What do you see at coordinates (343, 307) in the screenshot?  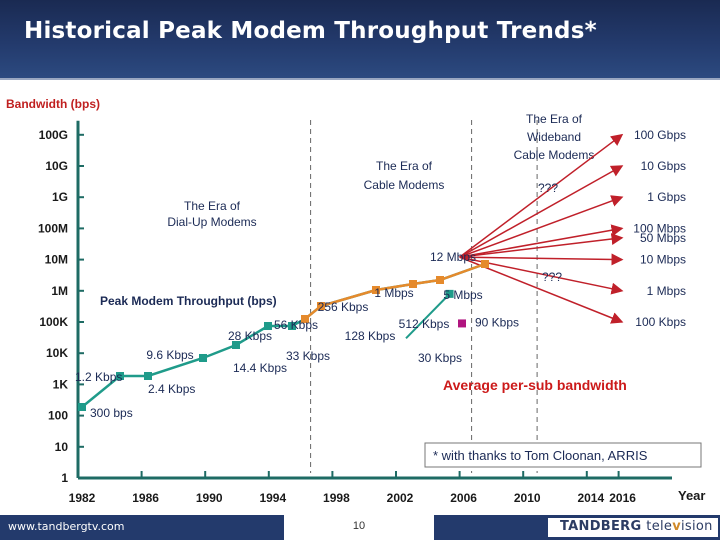 I see `peak-point-label: 256 Kbps` at bounding box center [343, 307].